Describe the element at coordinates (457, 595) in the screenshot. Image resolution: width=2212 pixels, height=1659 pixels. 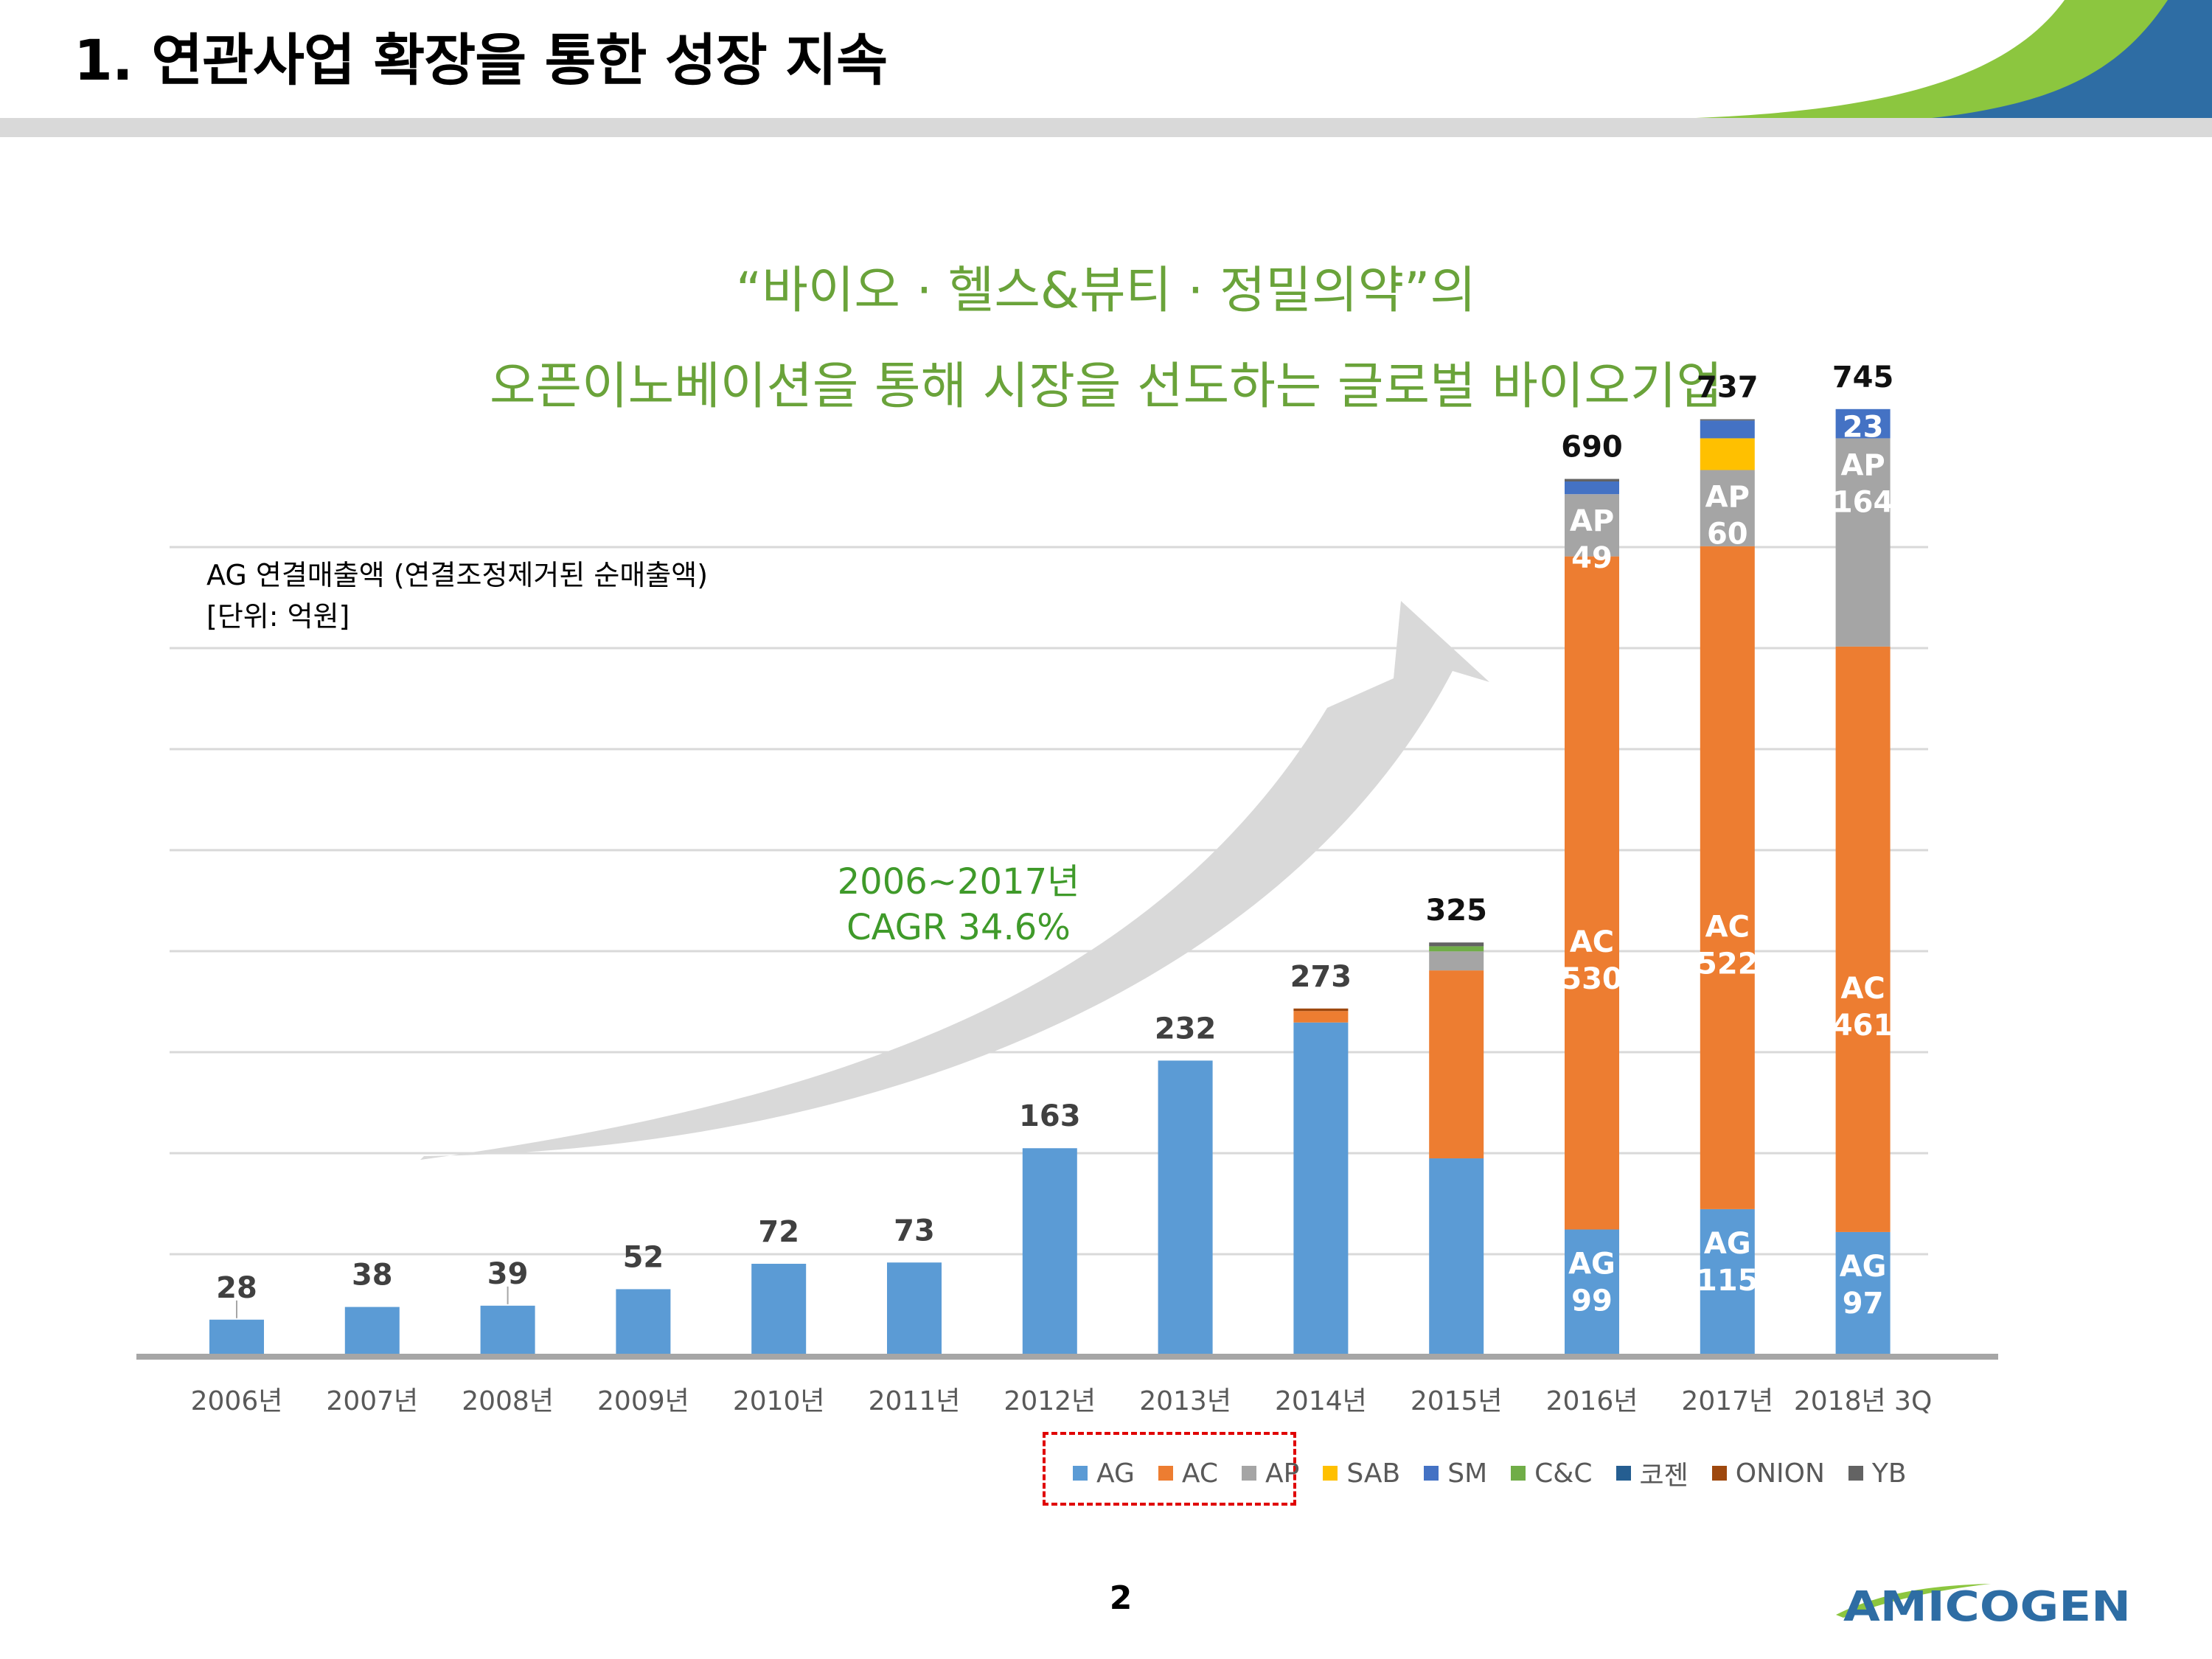
I see `chart-note: AG 연결매출액 (연결조정제거된 순매출액) [단위: 억원]` at that location.